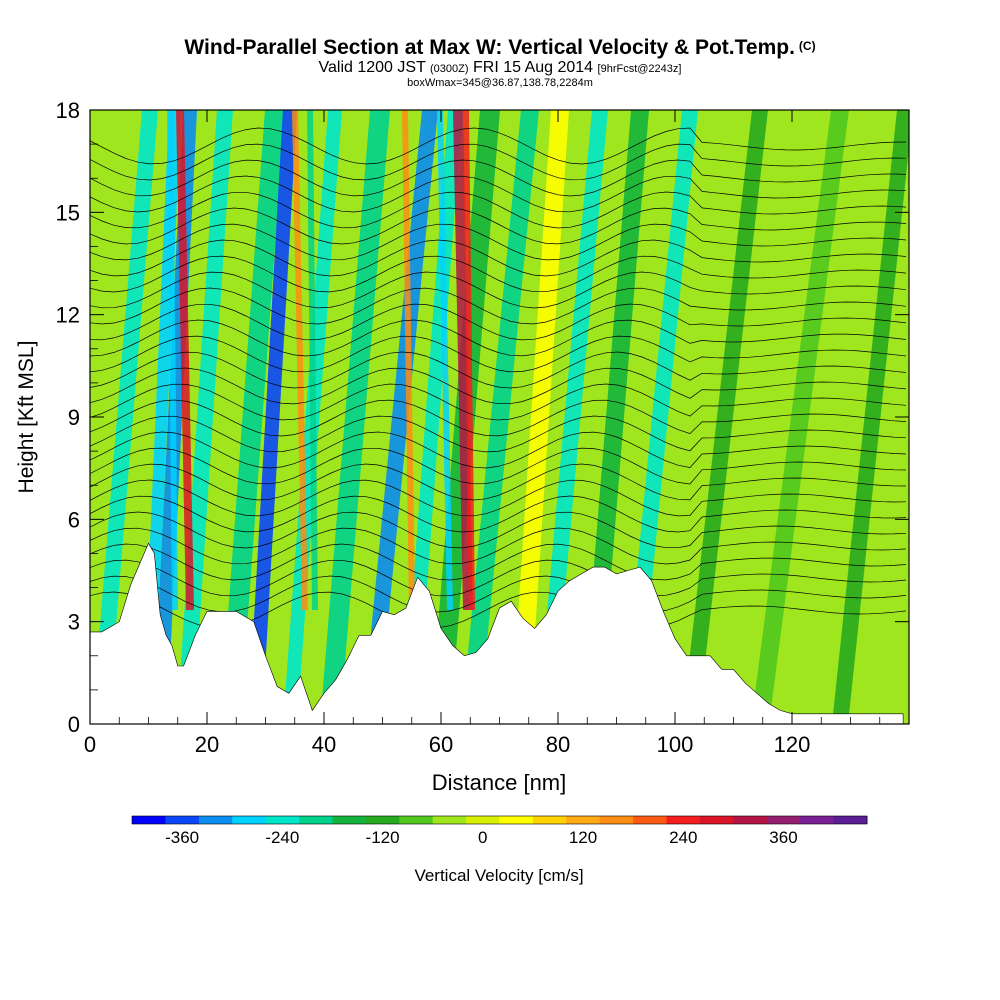  What do you see at coordinates (182, 837) in the screenshot?
I see `colorbar-tick-label: -360` at bounding box center [182, 837].